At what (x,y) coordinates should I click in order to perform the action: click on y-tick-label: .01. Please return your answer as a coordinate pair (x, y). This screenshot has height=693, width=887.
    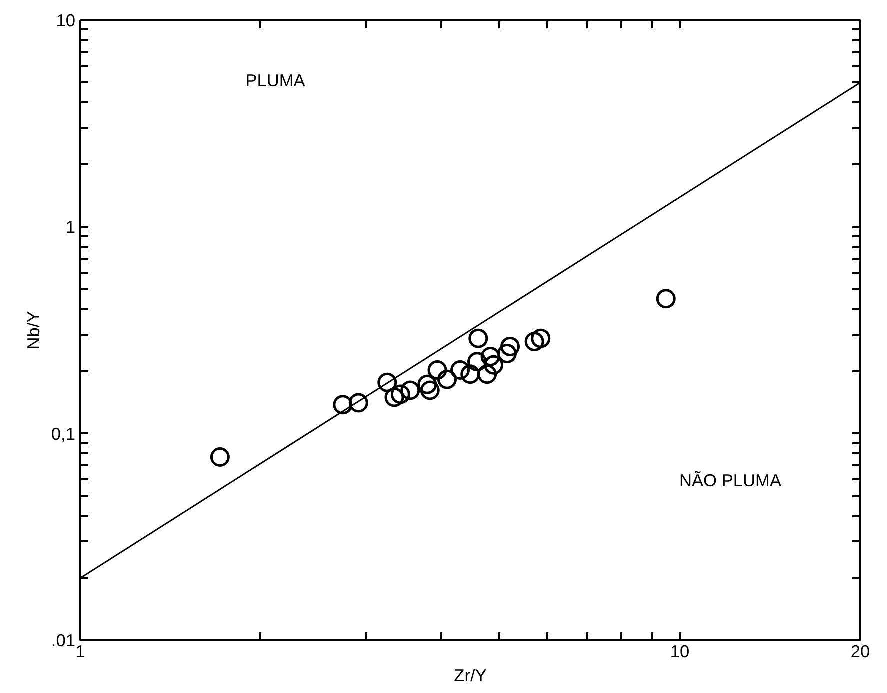
    Looking at the image, I should click on (63, 640).